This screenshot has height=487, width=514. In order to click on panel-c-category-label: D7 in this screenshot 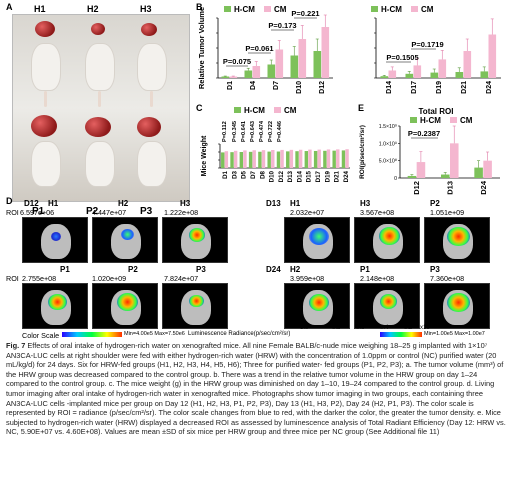, I will do `click(253, 174)`.